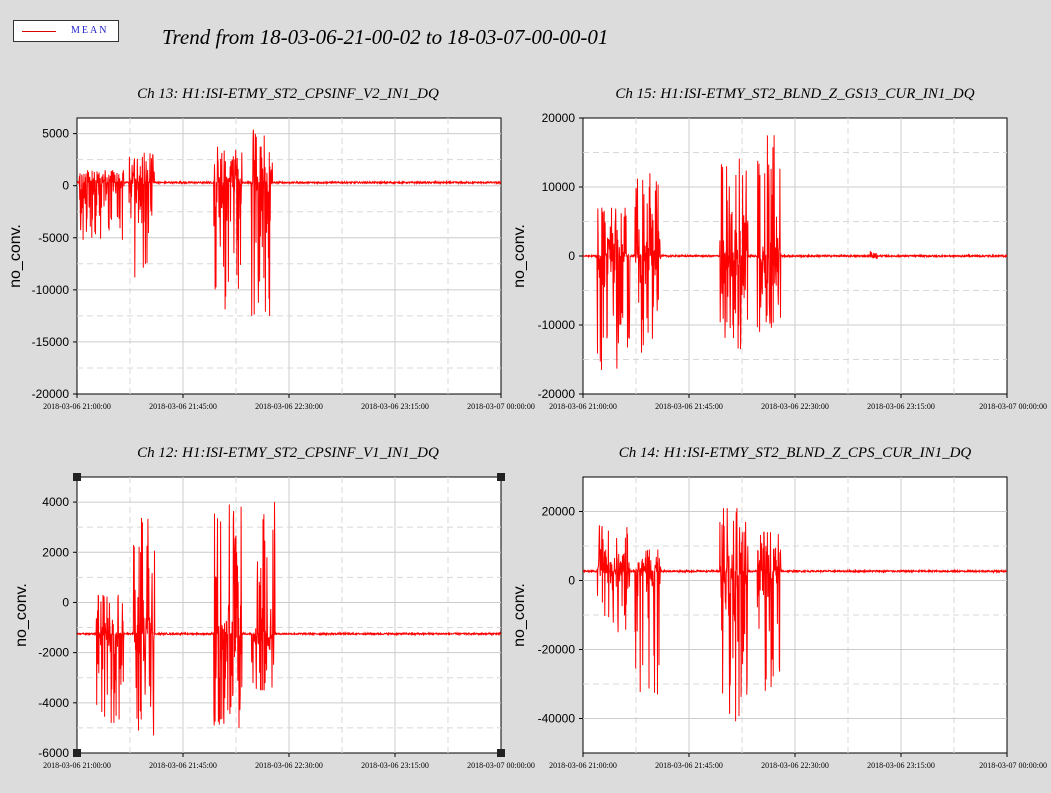  Describe the element at coordinates (66, 31) in the screenshot. I see `legend-box: MEAN` at that location.